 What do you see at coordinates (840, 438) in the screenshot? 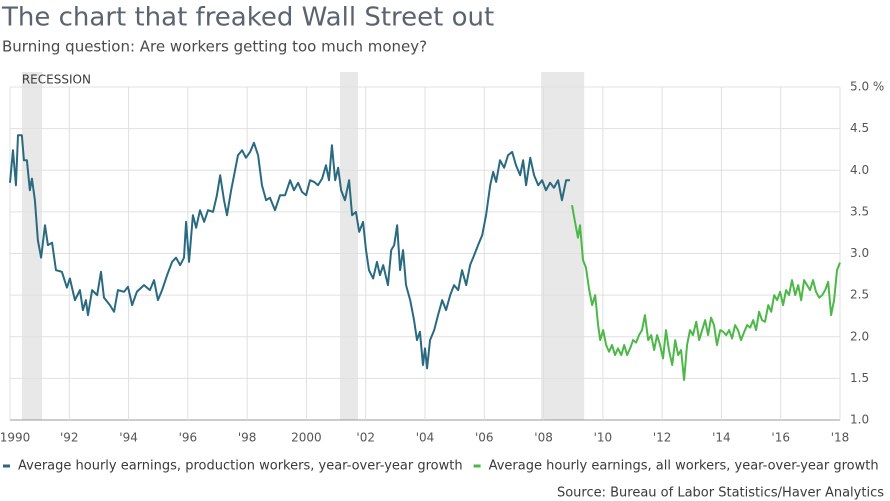
I see `x-tick-label: '18` at bounding box center [840, 438].